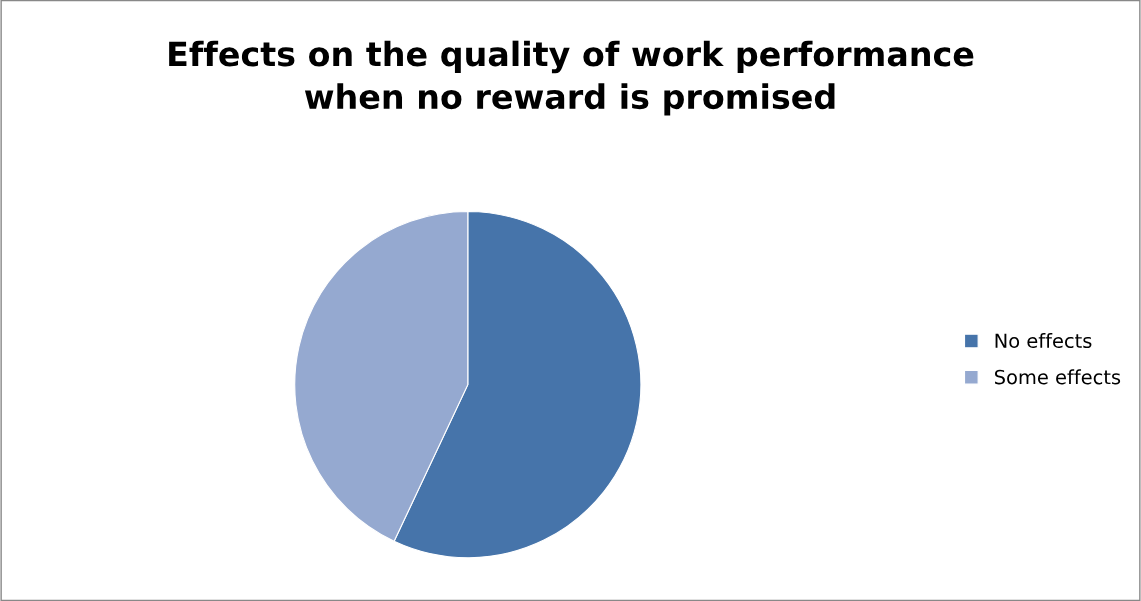 This screenshot has width=1141, height=601. I want to click on chart-title: Effects on the quality of work performance when no reward is promised, so click(571, 78).